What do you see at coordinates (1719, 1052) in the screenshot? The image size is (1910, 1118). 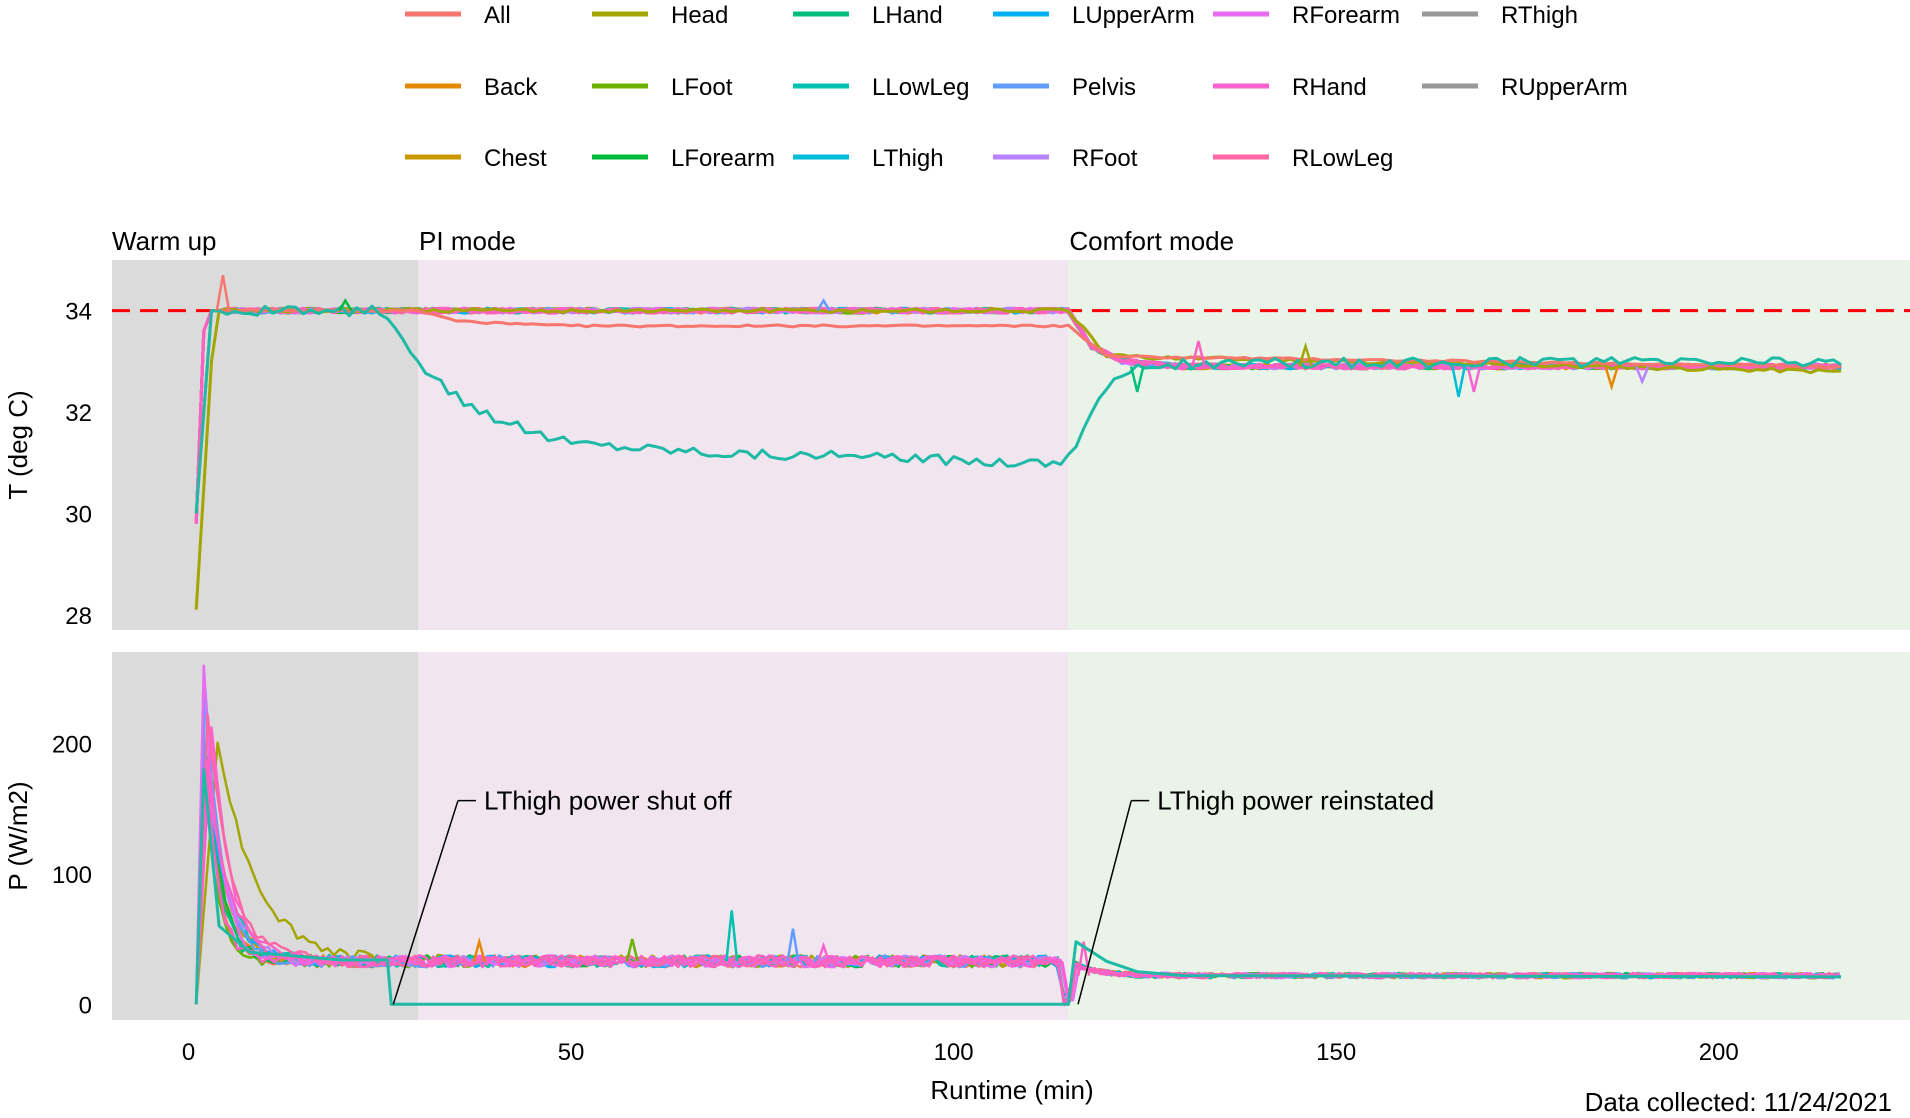 I see `x-tick-label: 200` at bounding box center [1719, 1052].